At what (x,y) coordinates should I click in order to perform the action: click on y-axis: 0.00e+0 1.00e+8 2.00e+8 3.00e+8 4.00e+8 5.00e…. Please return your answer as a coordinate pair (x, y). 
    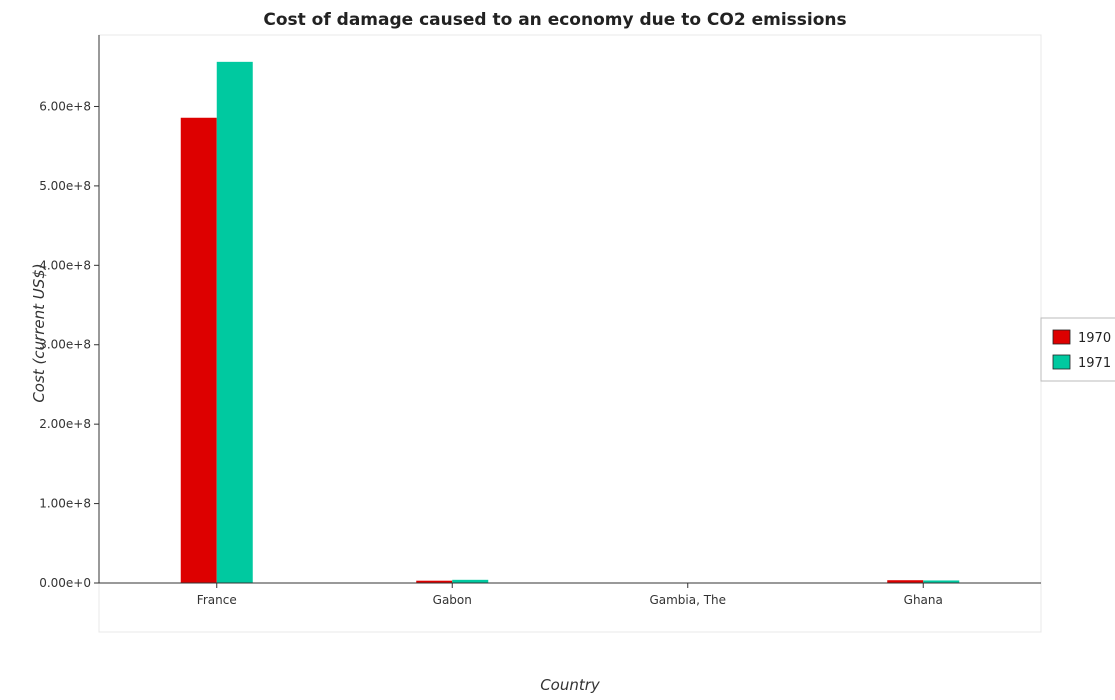
    Looking at the image, I should click on (69, 312).